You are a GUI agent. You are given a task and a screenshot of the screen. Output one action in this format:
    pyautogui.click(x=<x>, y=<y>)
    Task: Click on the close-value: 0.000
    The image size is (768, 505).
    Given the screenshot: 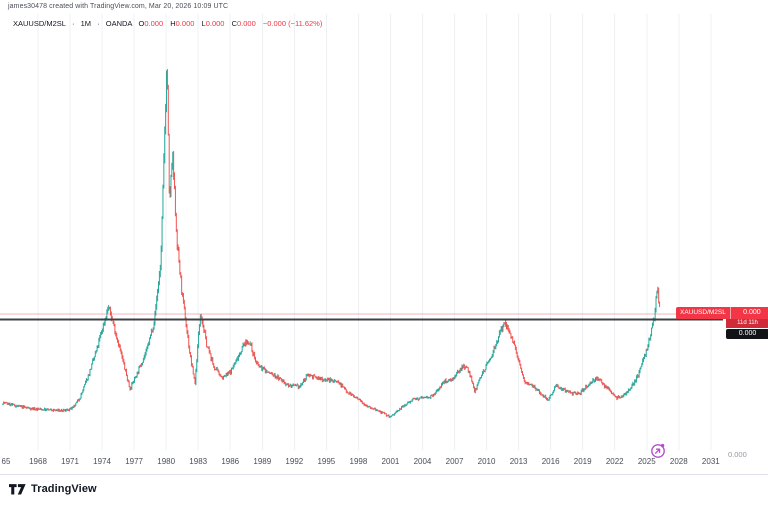 What is the action you would take?
    pyautogui.click(x=246, y=23)
    